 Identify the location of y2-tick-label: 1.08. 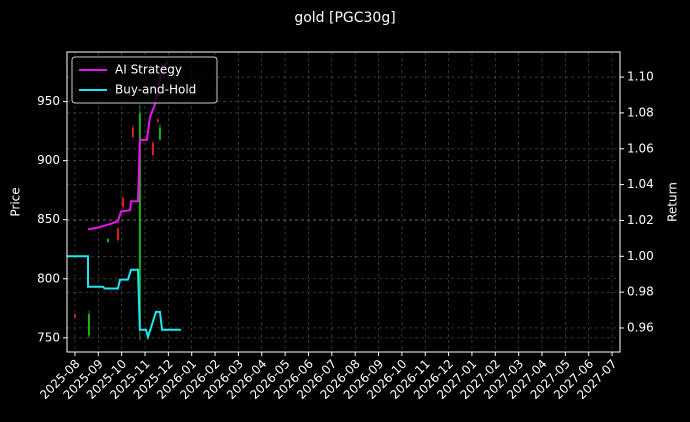
(640, 112).